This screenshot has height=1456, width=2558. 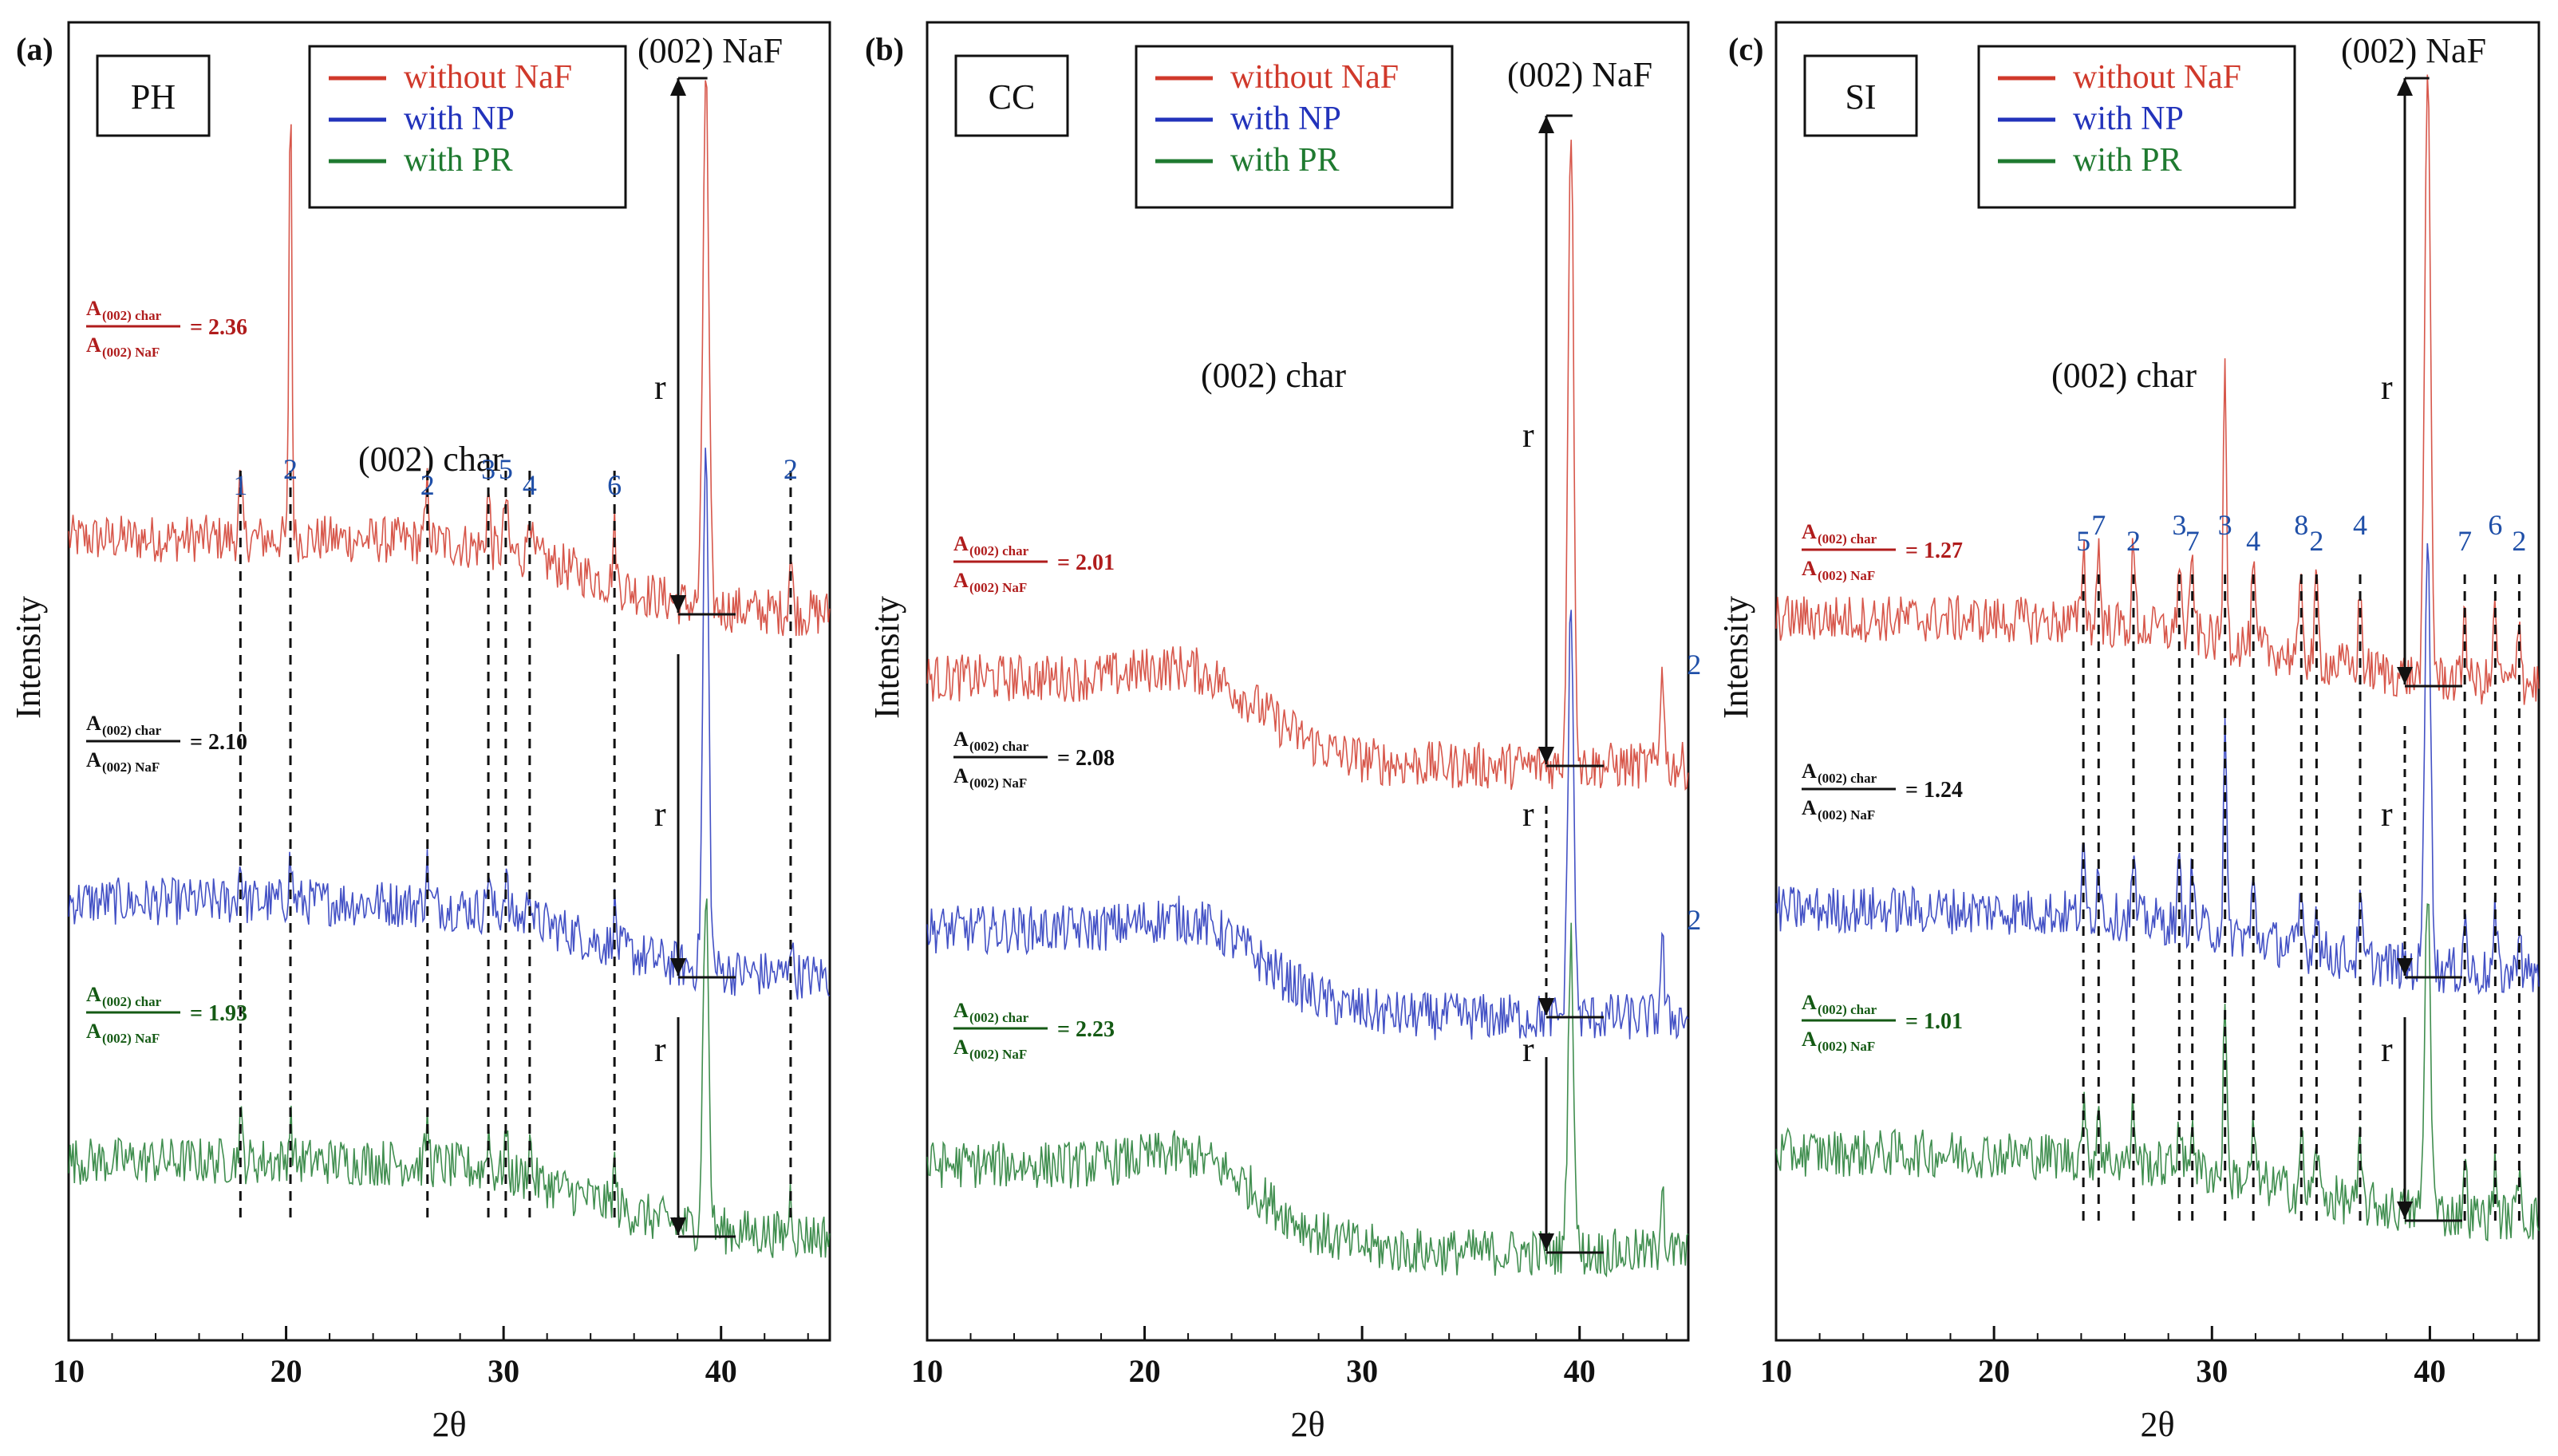 What do you see at coordinates (506, 469) in the screenshot?
I see `peak-label: 5` at bounding box center [506, 469].